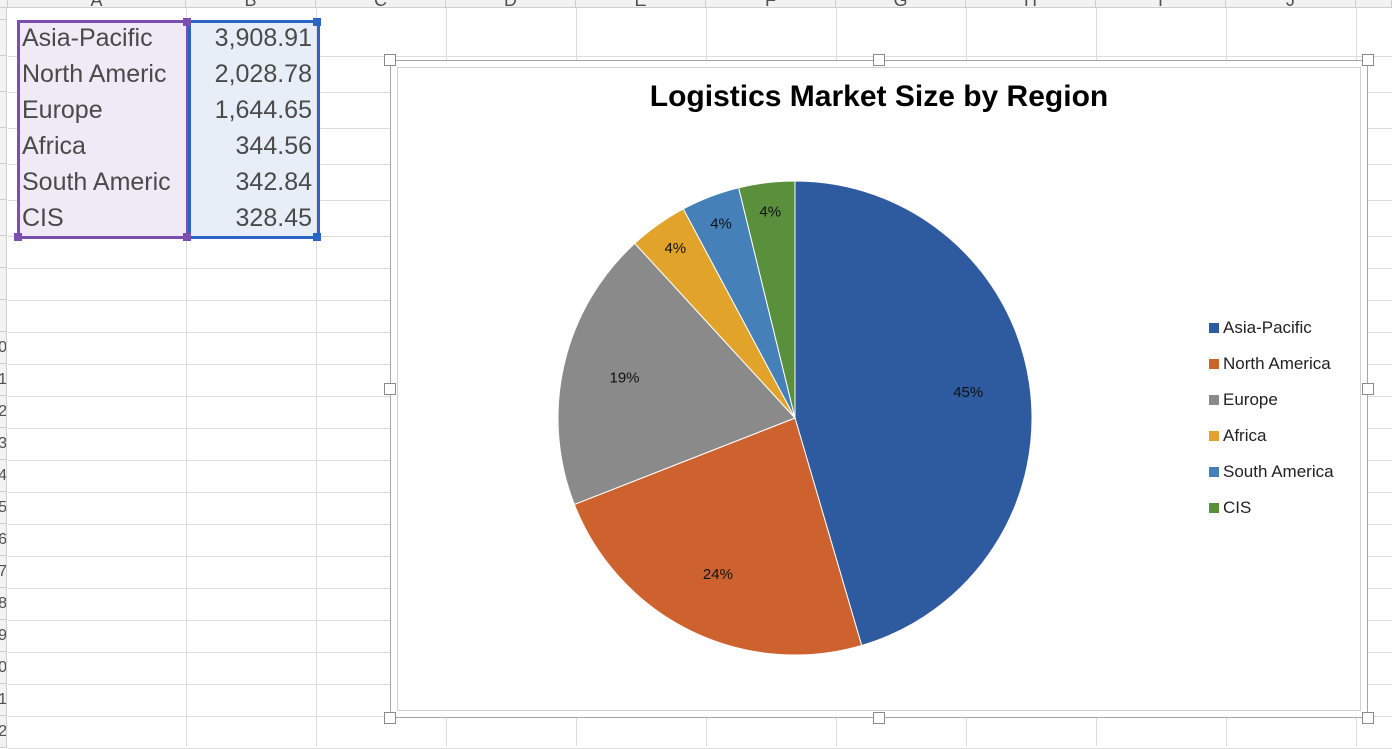 This screenshot has height=749, width=1392. I want to click on legend-label: Asia-Pacific, so click(1267, 327).